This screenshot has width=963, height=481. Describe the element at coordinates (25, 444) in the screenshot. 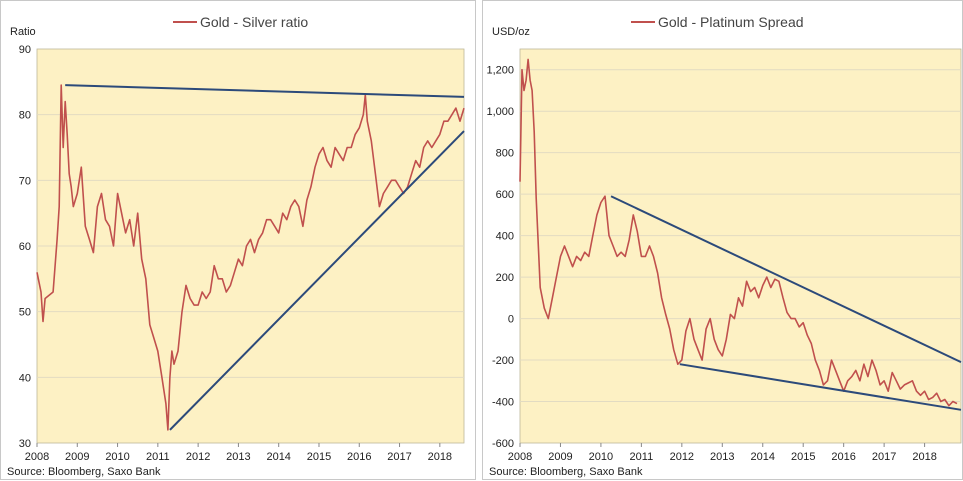

I see `y-tick-label: 30` at that location.